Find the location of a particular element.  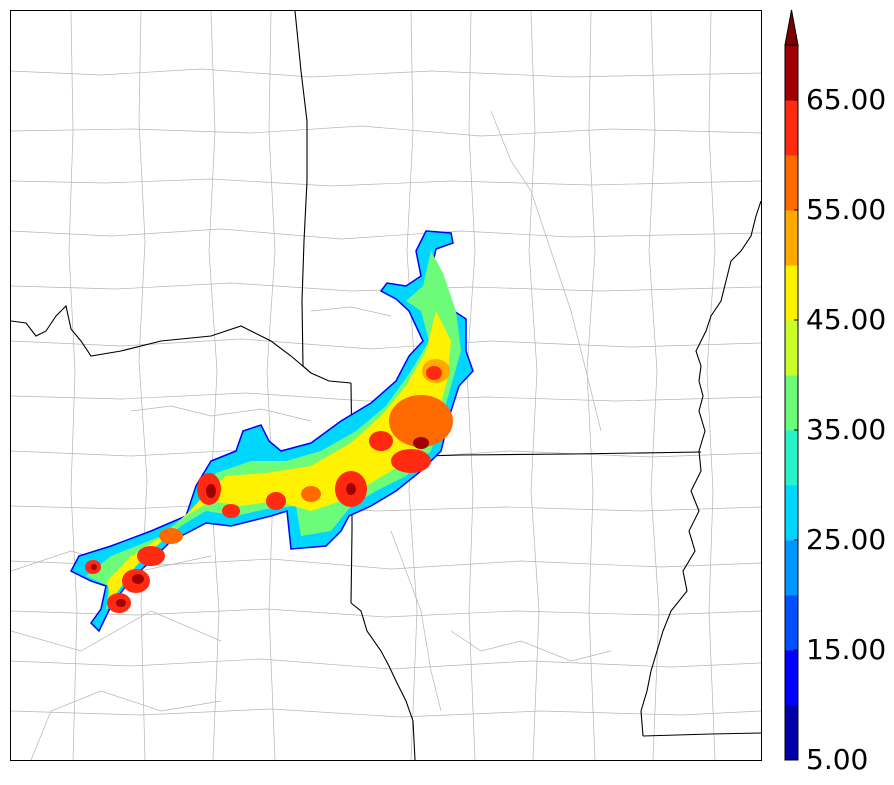

colorbar-tick-label: 5.00 is located at coordinates (837, 759).